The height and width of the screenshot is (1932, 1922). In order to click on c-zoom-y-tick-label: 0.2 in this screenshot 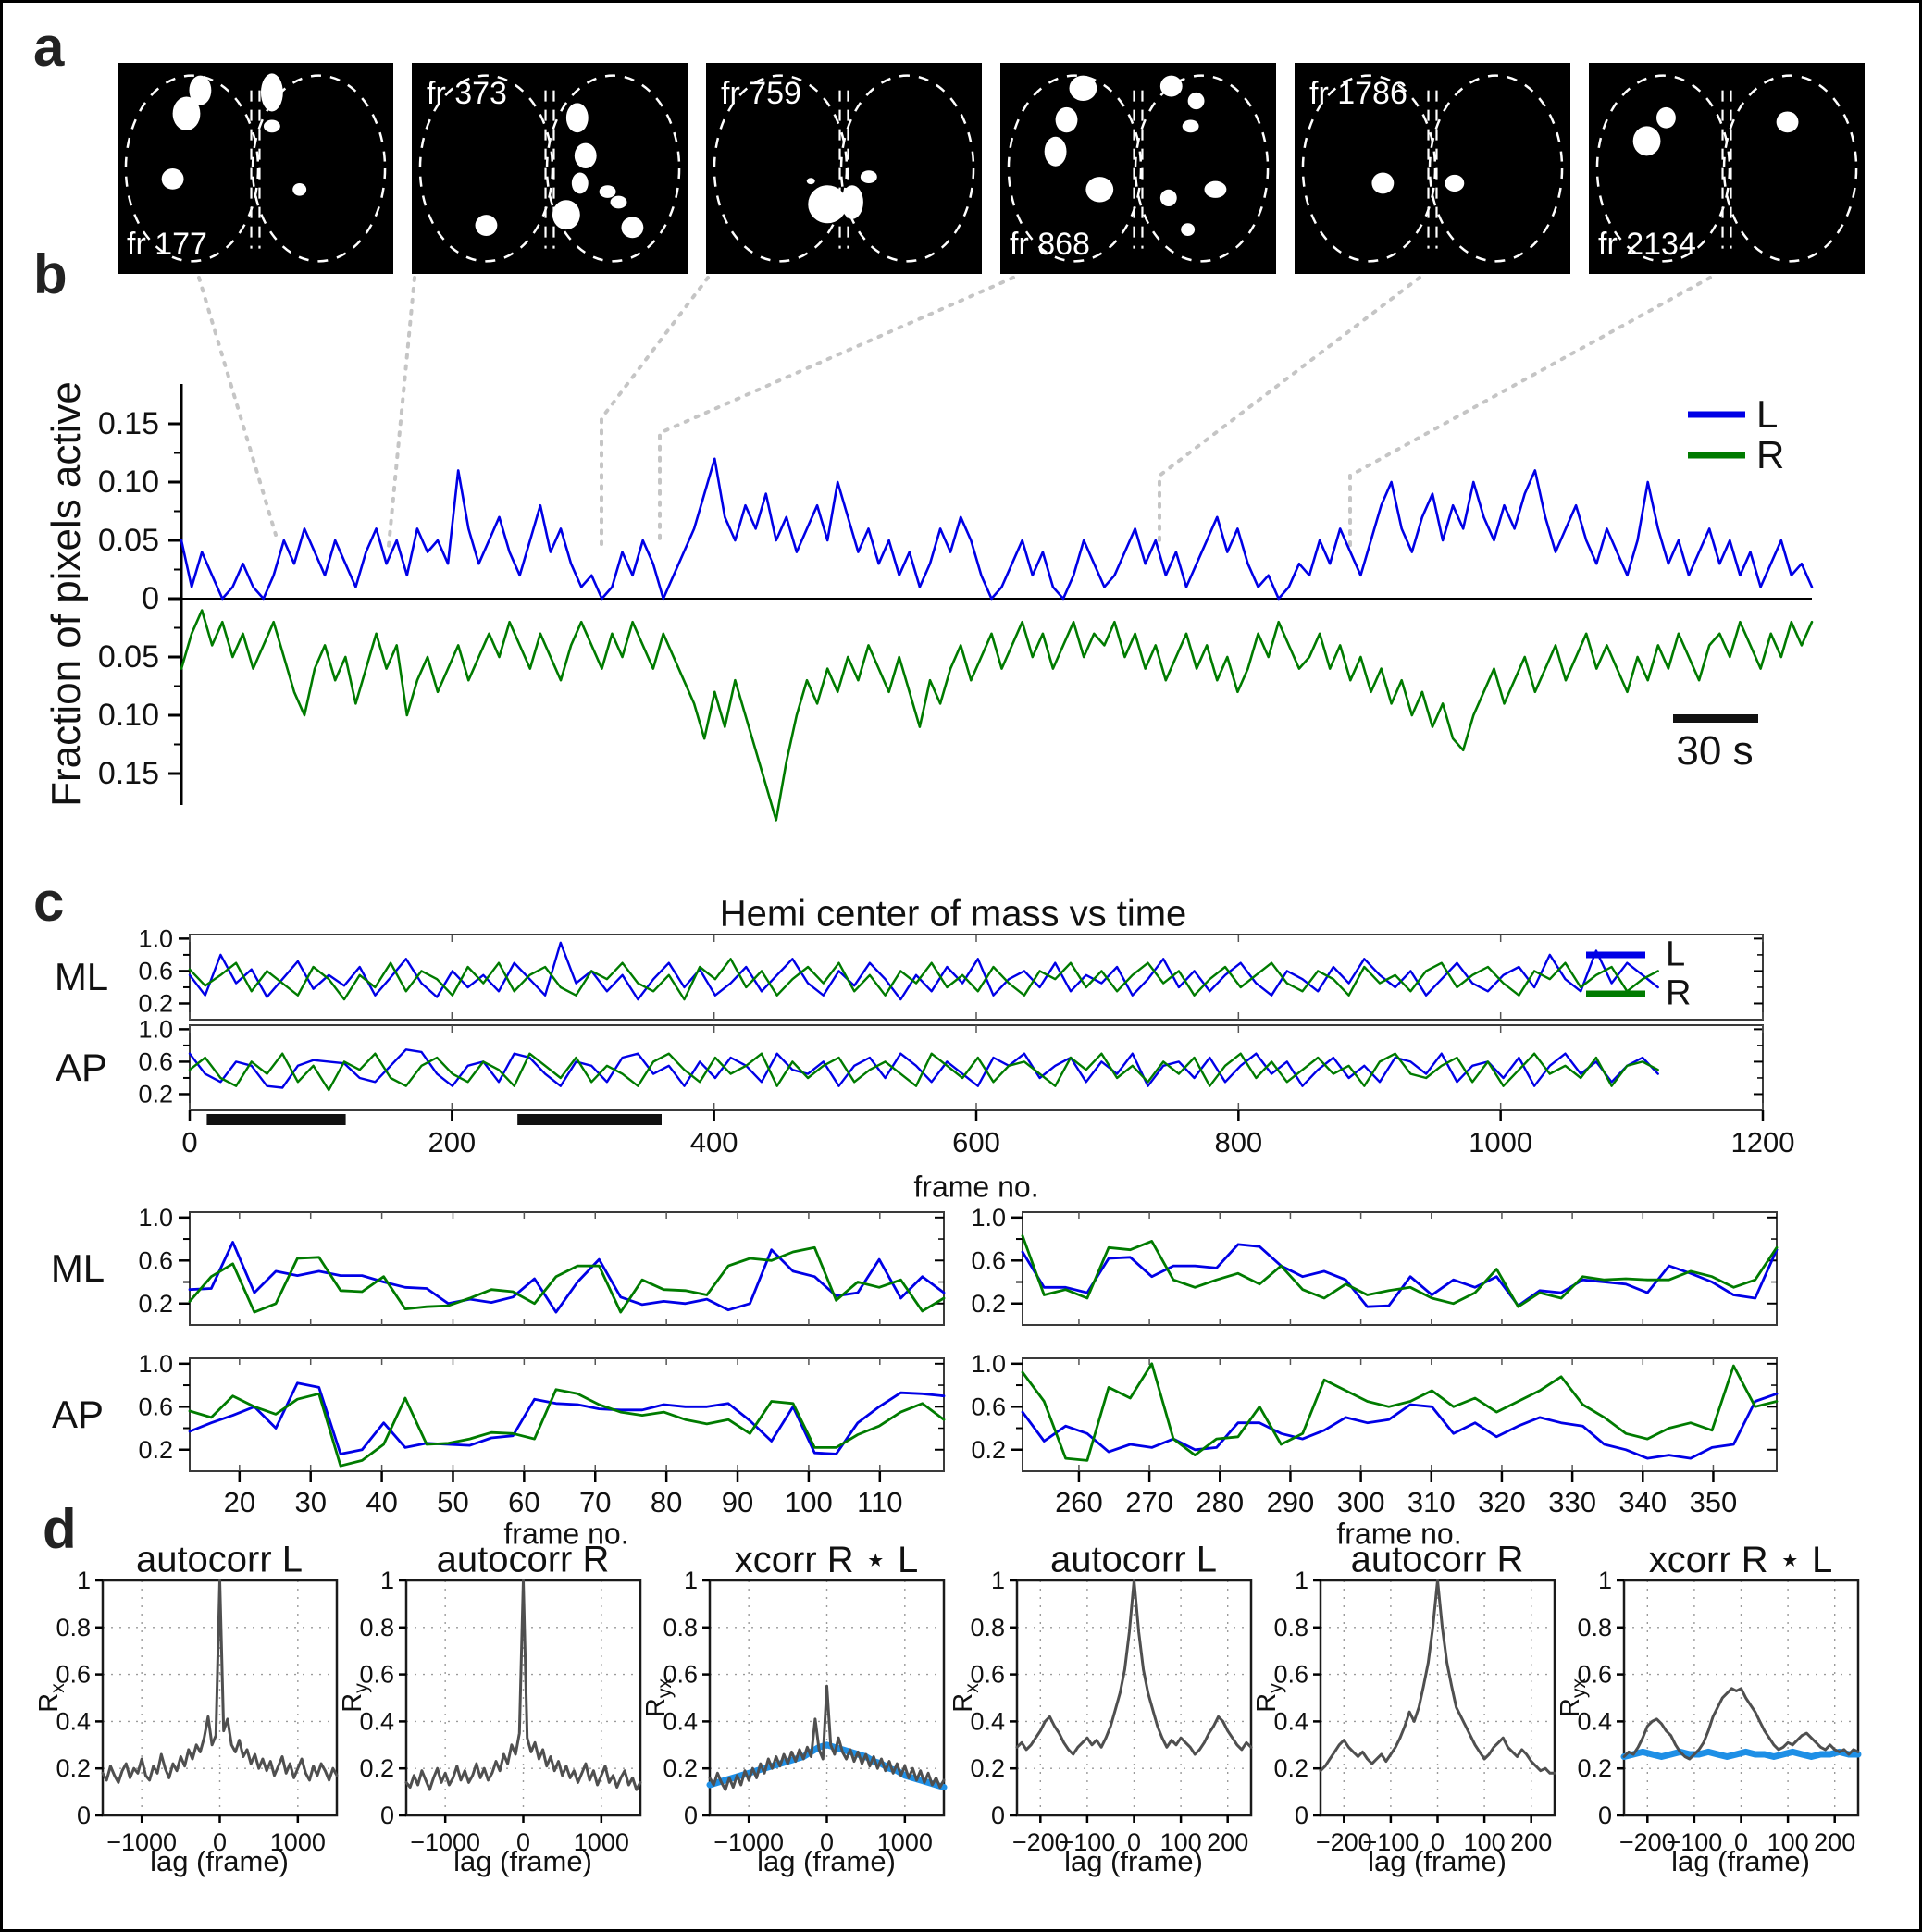, I will do `click(988, 1304)`.